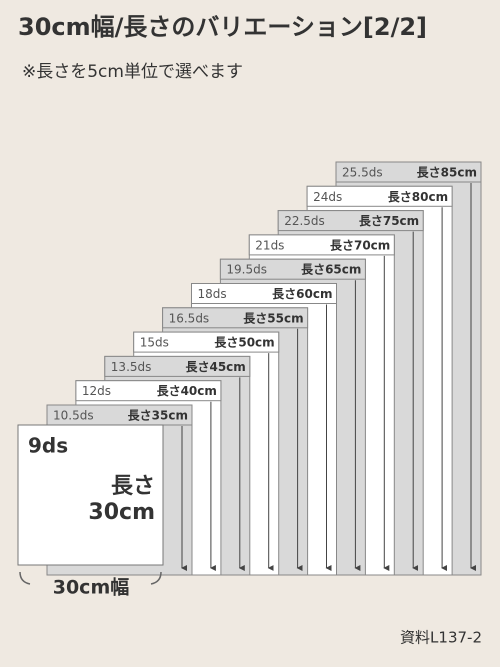 This screenshot has height=667, width=500. Describe the element at coordinates (91, 587) in the screenshot. I see `front-width: 30cm幅` at that location.